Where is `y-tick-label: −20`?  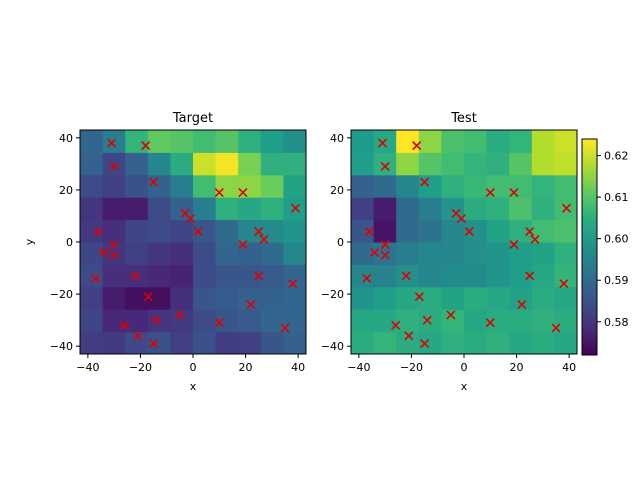
y-tick-label: −20 is located at coordinates (61, 294).